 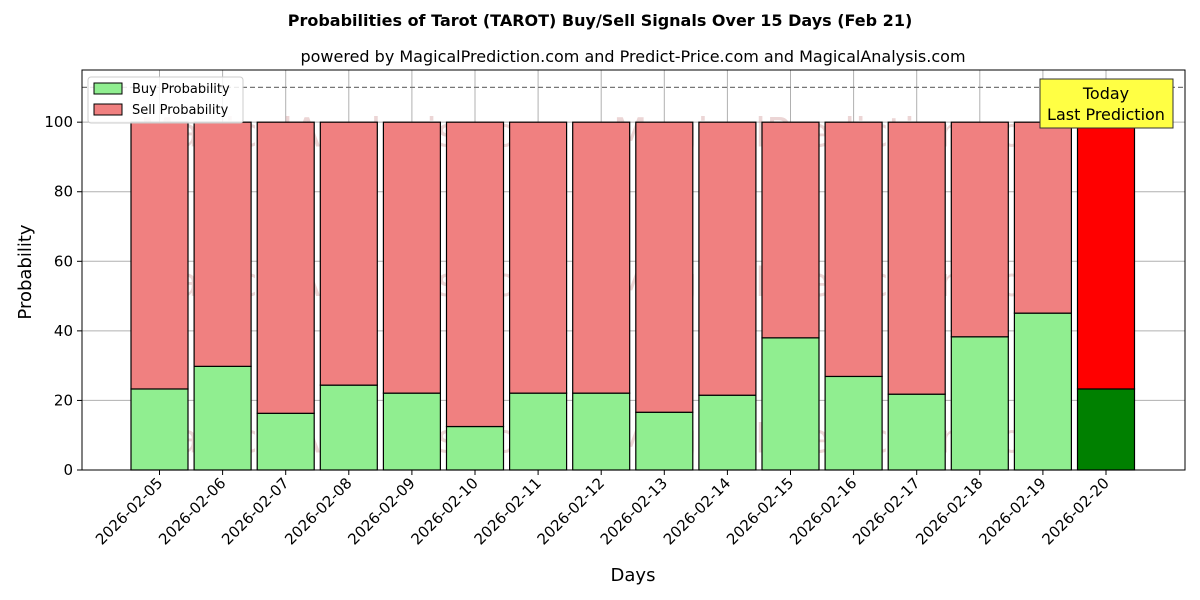 I want to click on x-tick-label: 2026-02-19, so click(x=1012, y=511).